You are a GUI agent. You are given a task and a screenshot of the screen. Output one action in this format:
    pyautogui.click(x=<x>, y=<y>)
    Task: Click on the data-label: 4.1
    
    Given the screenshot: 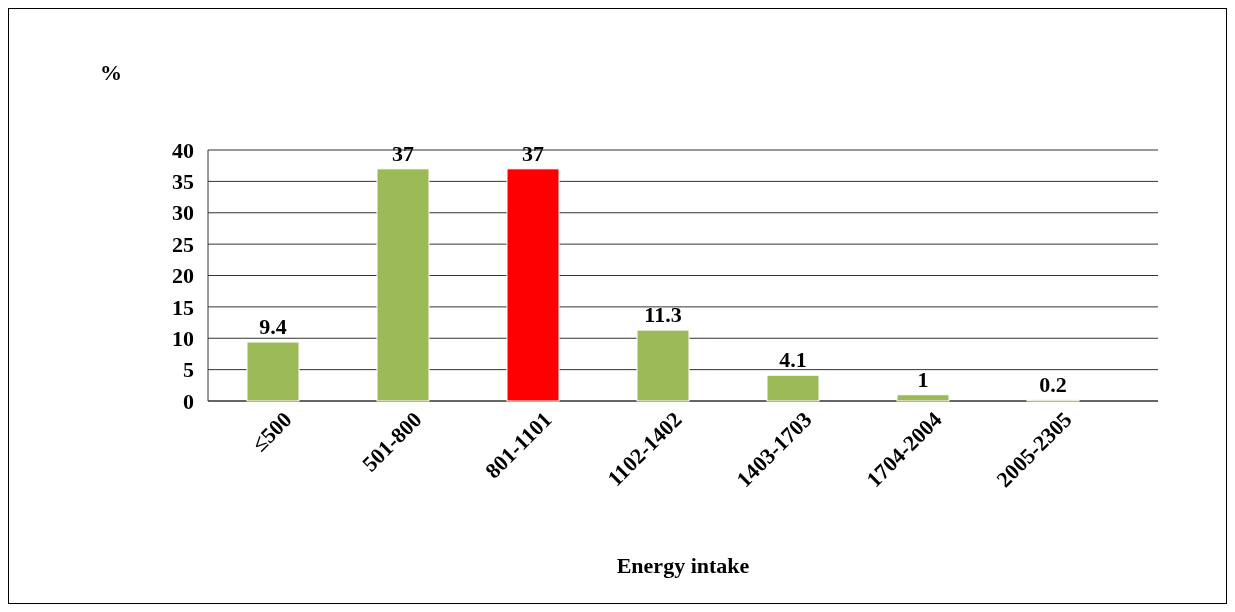 What is the action you would take?
    pyautogui.click(x=793, y=360)
    